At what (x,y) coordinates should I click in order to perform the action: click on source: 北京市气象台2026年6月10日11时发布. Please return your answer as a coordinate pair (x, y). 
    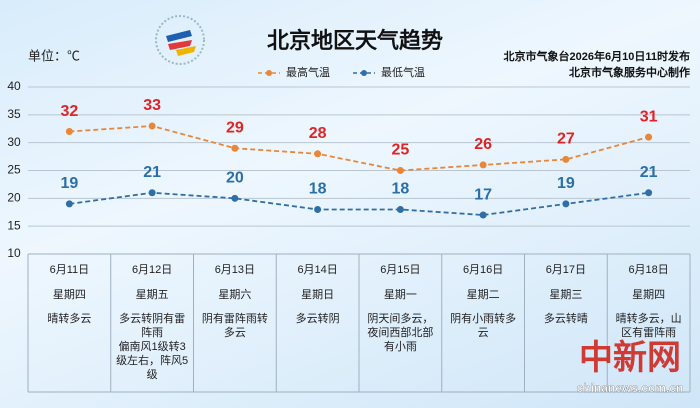
    Looking at the image, I should click on (597, 56).